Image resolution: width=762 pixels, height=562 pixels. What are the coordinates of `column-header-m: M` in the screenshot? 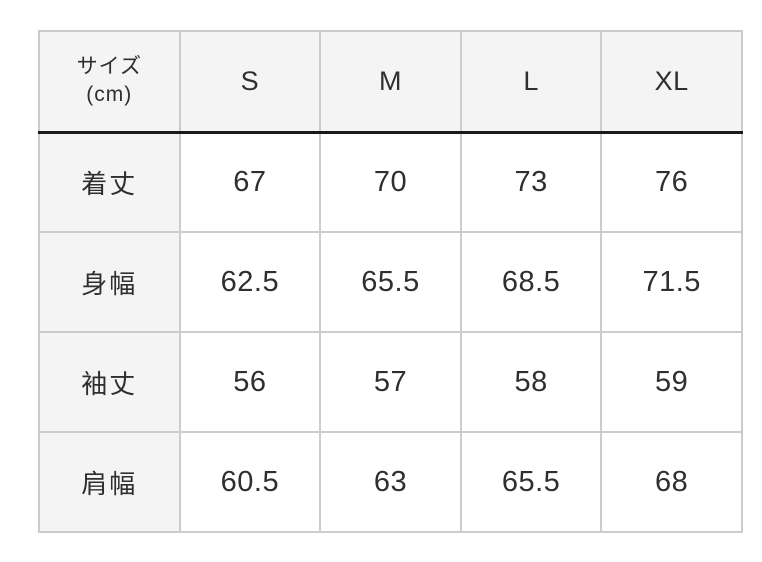 It's located at (390, 82).